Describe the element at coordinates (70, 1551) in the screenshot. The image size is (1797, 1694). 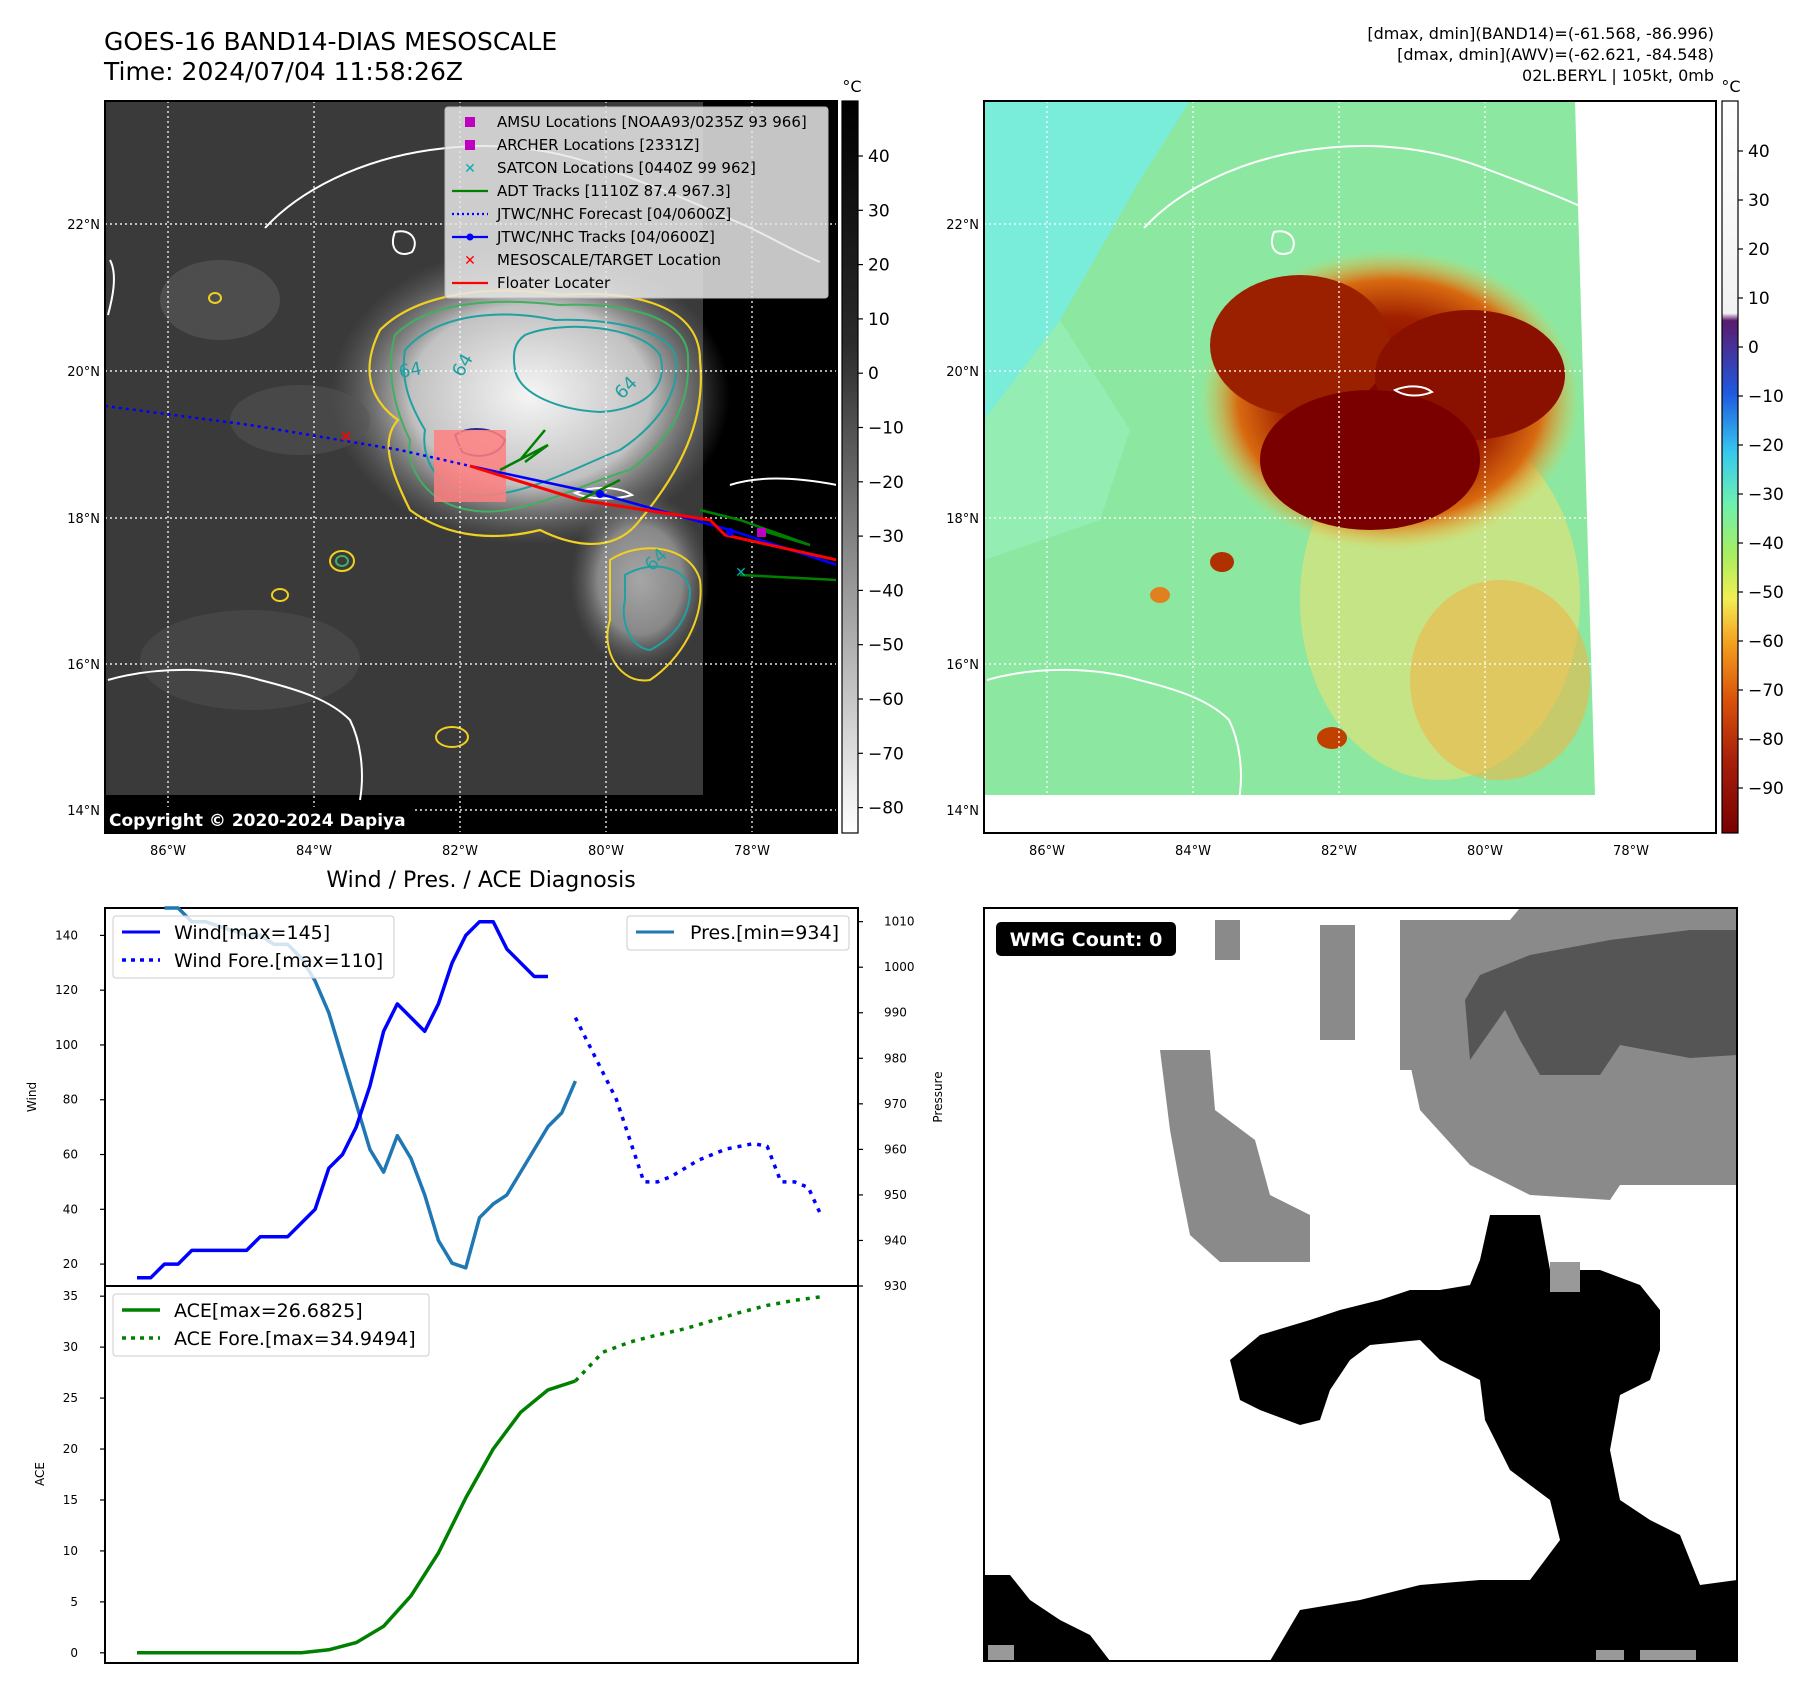
I see `y-tick-label: 10` at that location.